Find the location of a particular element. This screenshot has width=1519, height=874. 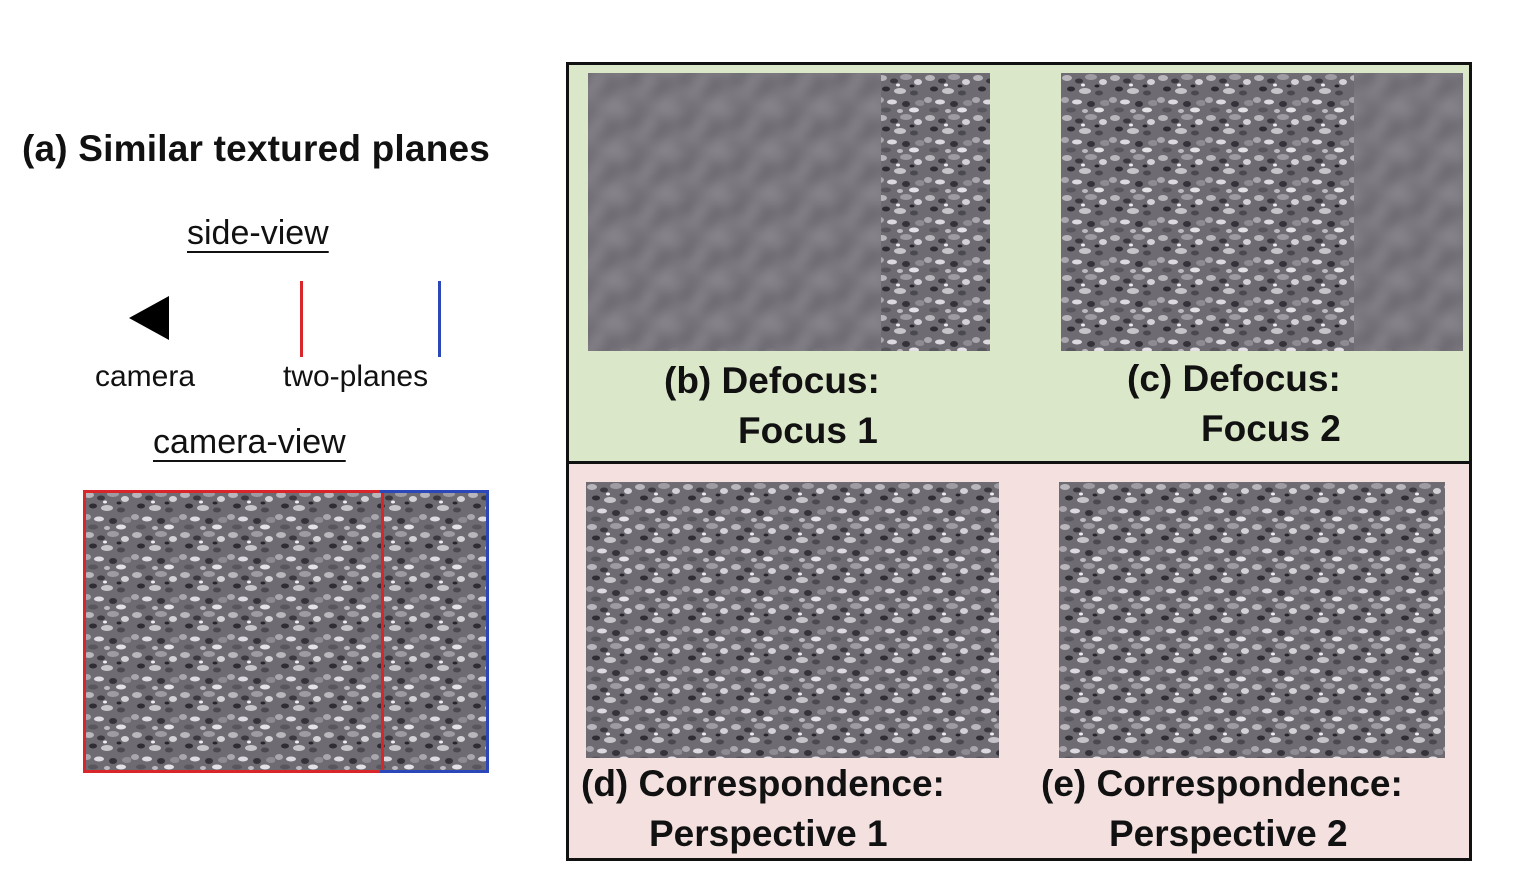

camera-label: camera is located at coordinates (145, 376).